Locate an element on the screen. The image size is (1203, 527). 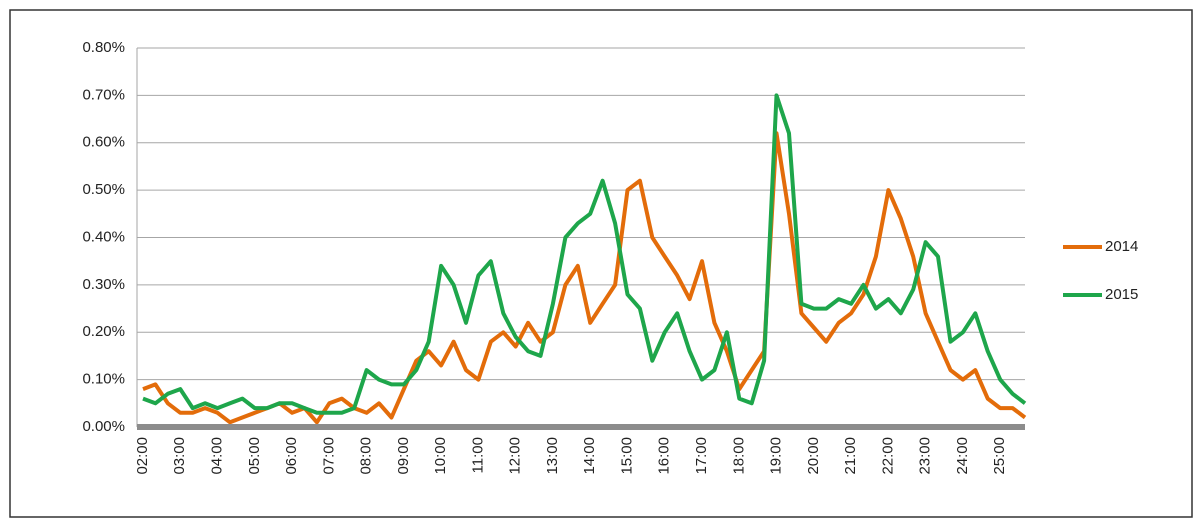
x-tick-label: 22:00 is located at coordinates (887, 456).